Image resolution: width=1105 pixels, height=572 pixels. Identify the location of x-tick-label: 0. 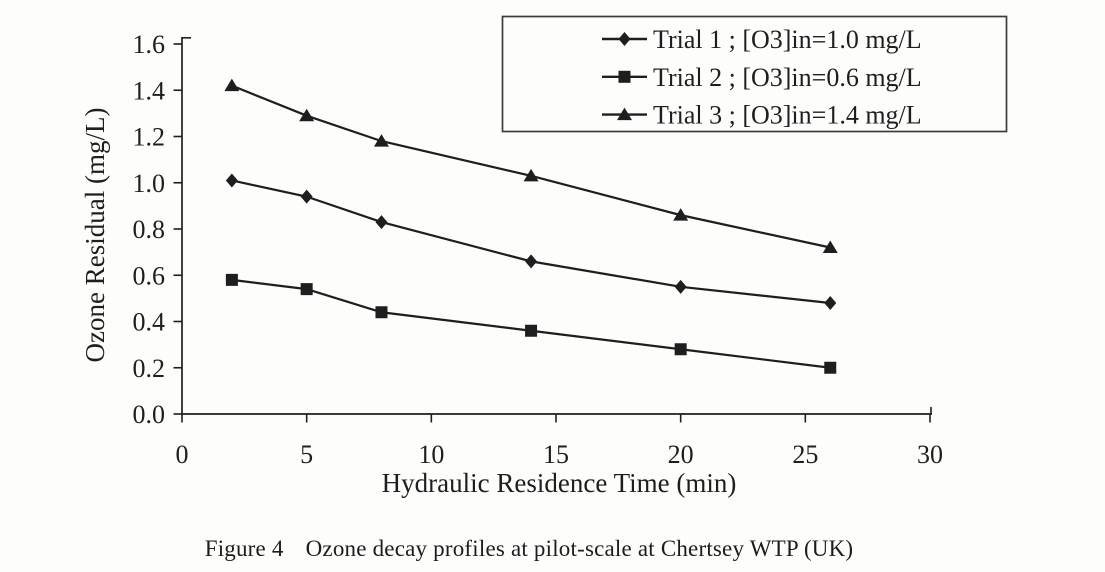
(182, 454).